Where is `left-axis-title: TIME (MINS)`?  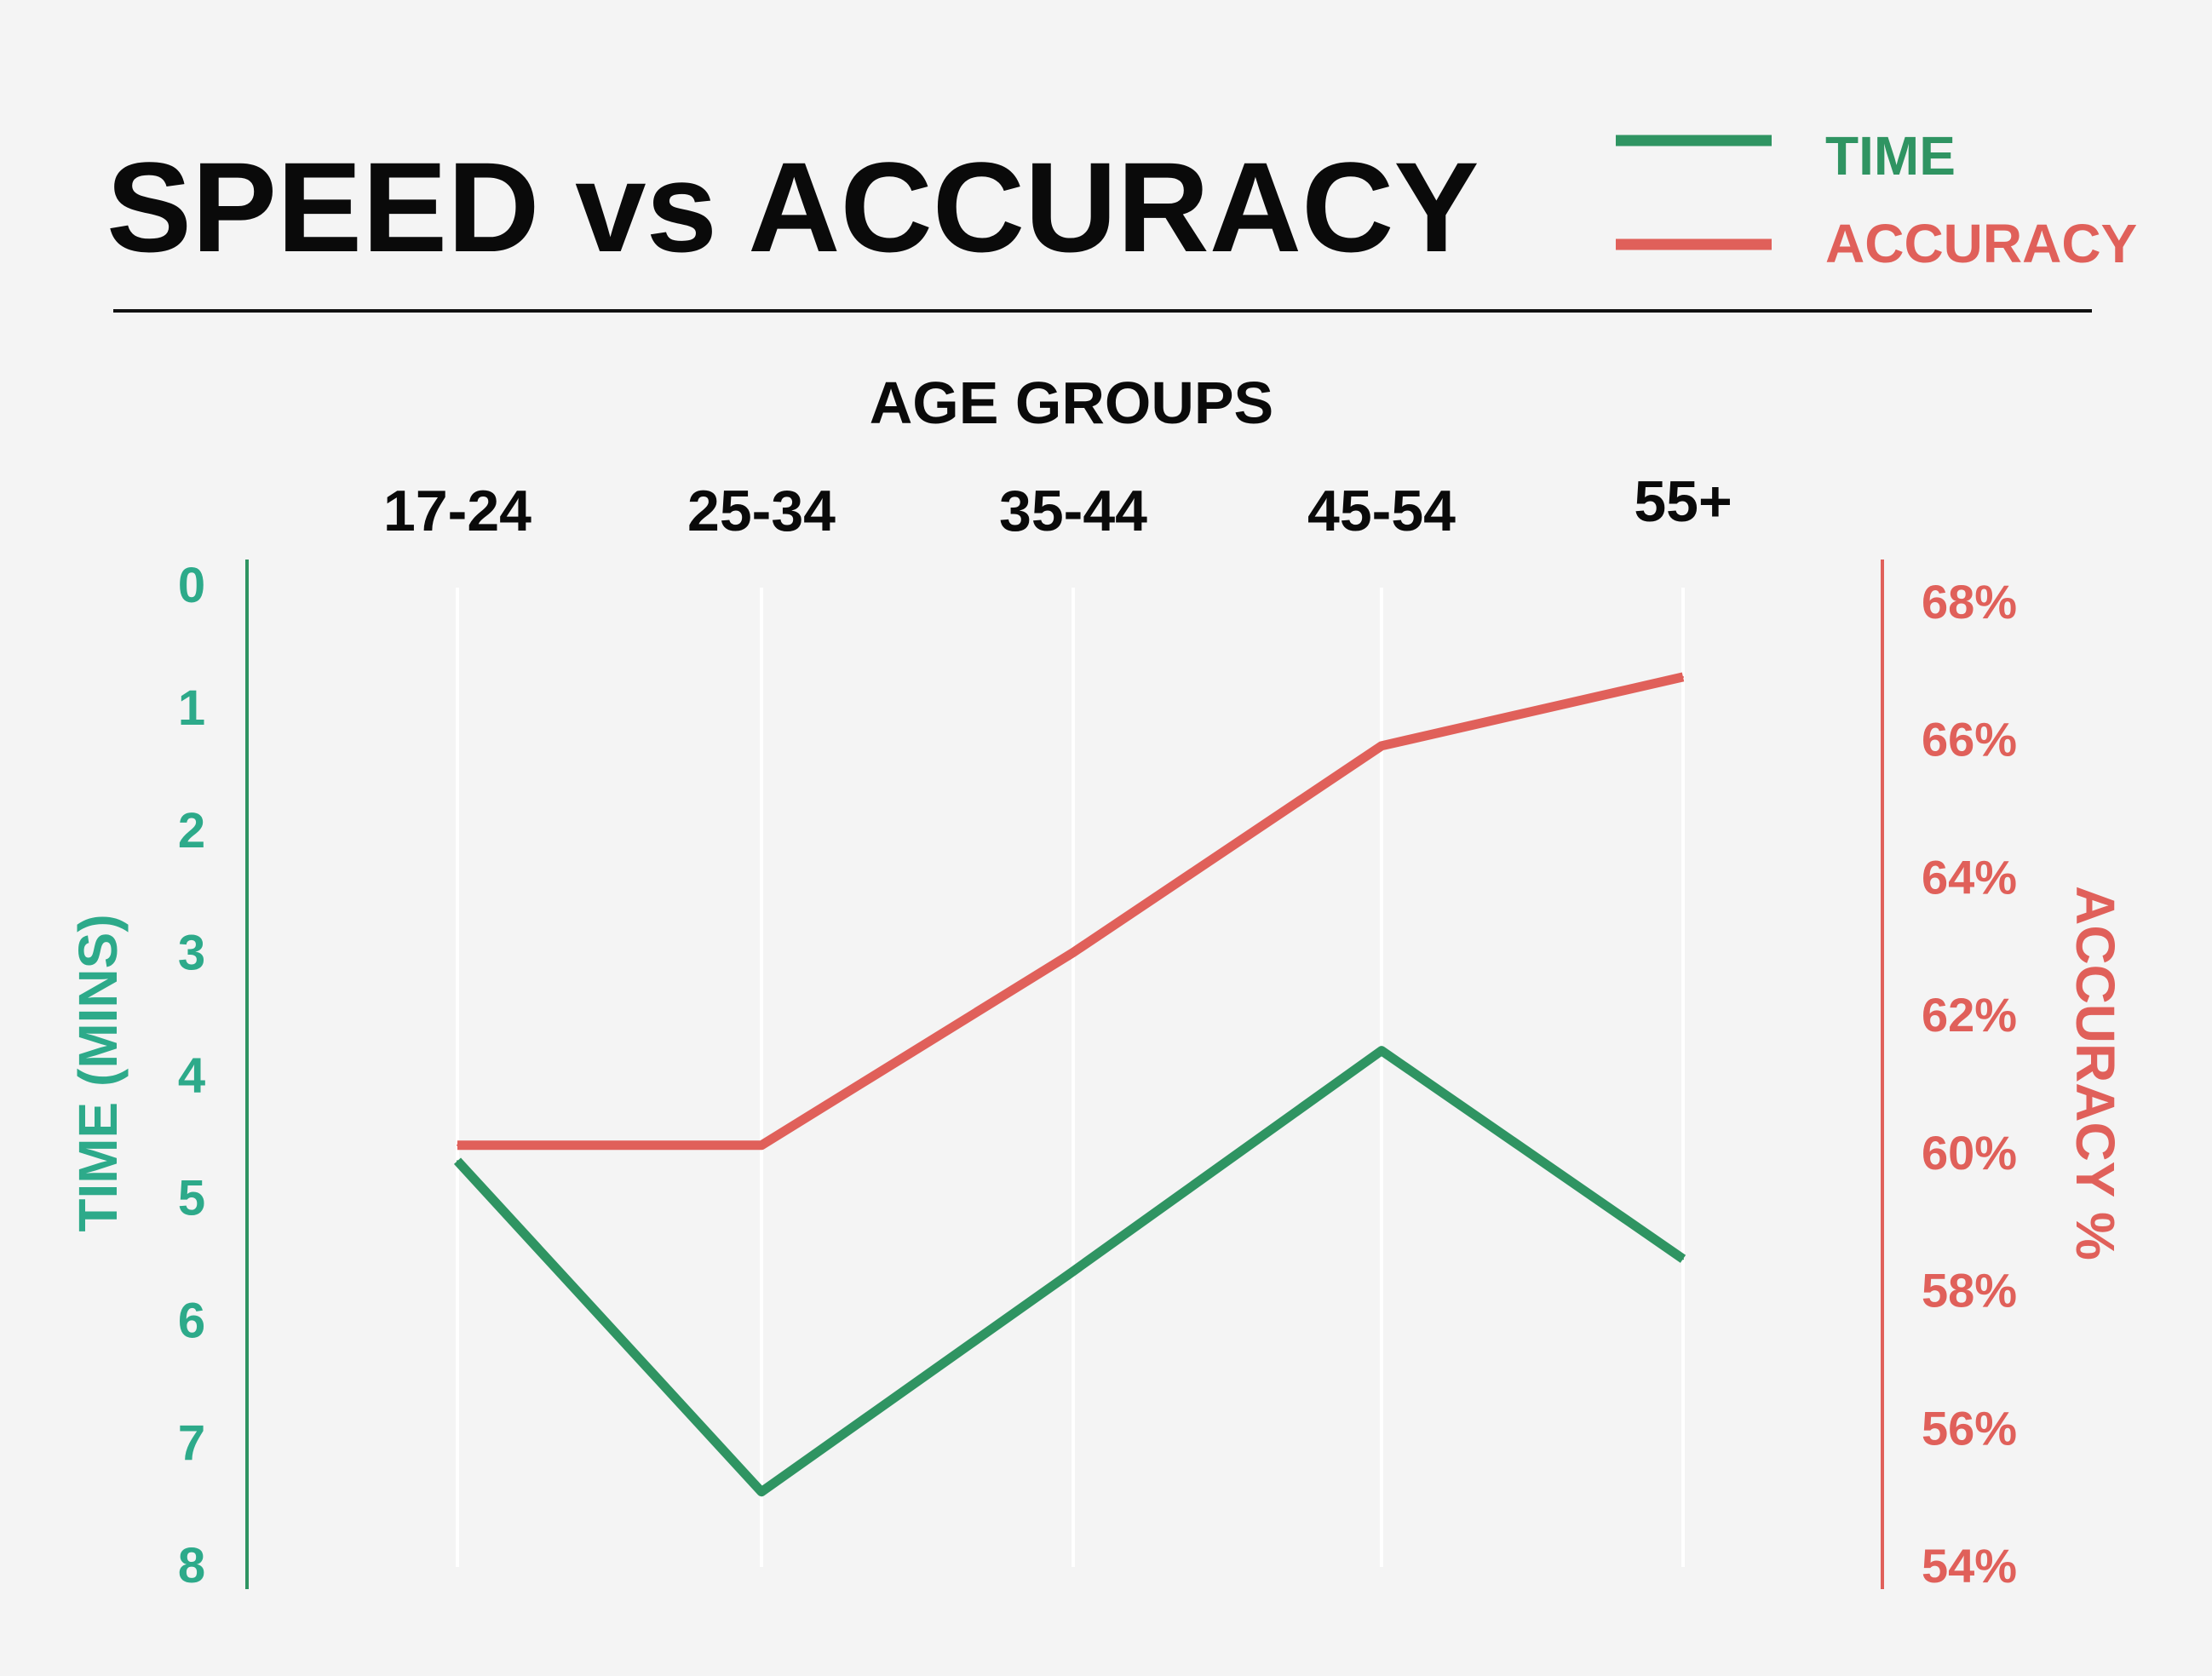
left-axis-title: TIME (MINS) is located at coordinates (98, 1072).